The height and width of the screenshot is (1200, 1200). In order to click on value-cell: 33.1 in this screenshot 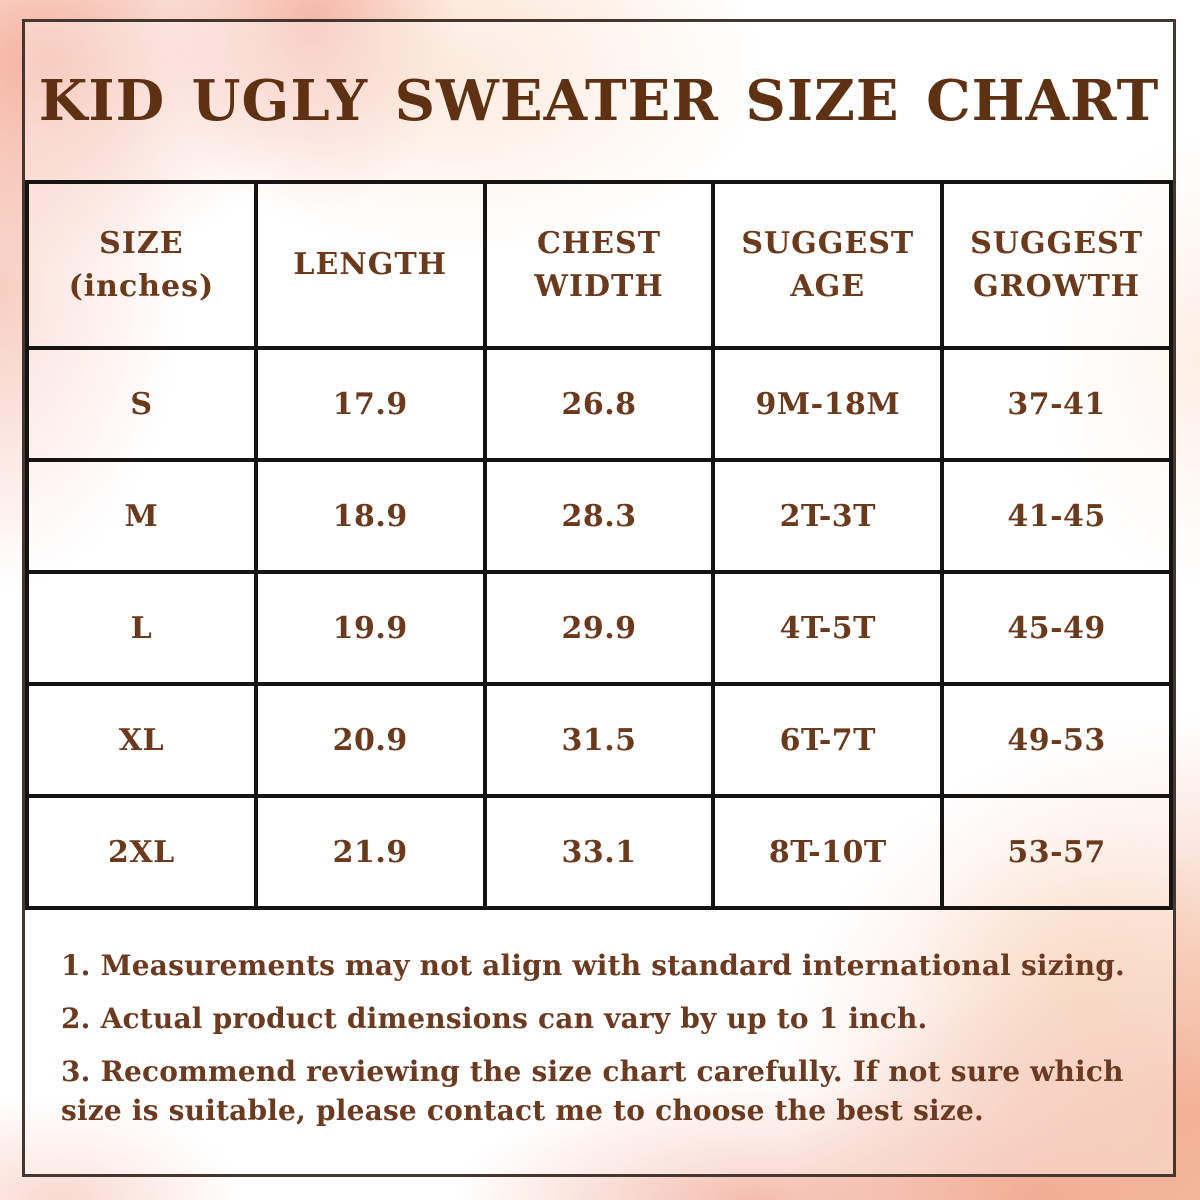, I will do `click(599, 852)`.